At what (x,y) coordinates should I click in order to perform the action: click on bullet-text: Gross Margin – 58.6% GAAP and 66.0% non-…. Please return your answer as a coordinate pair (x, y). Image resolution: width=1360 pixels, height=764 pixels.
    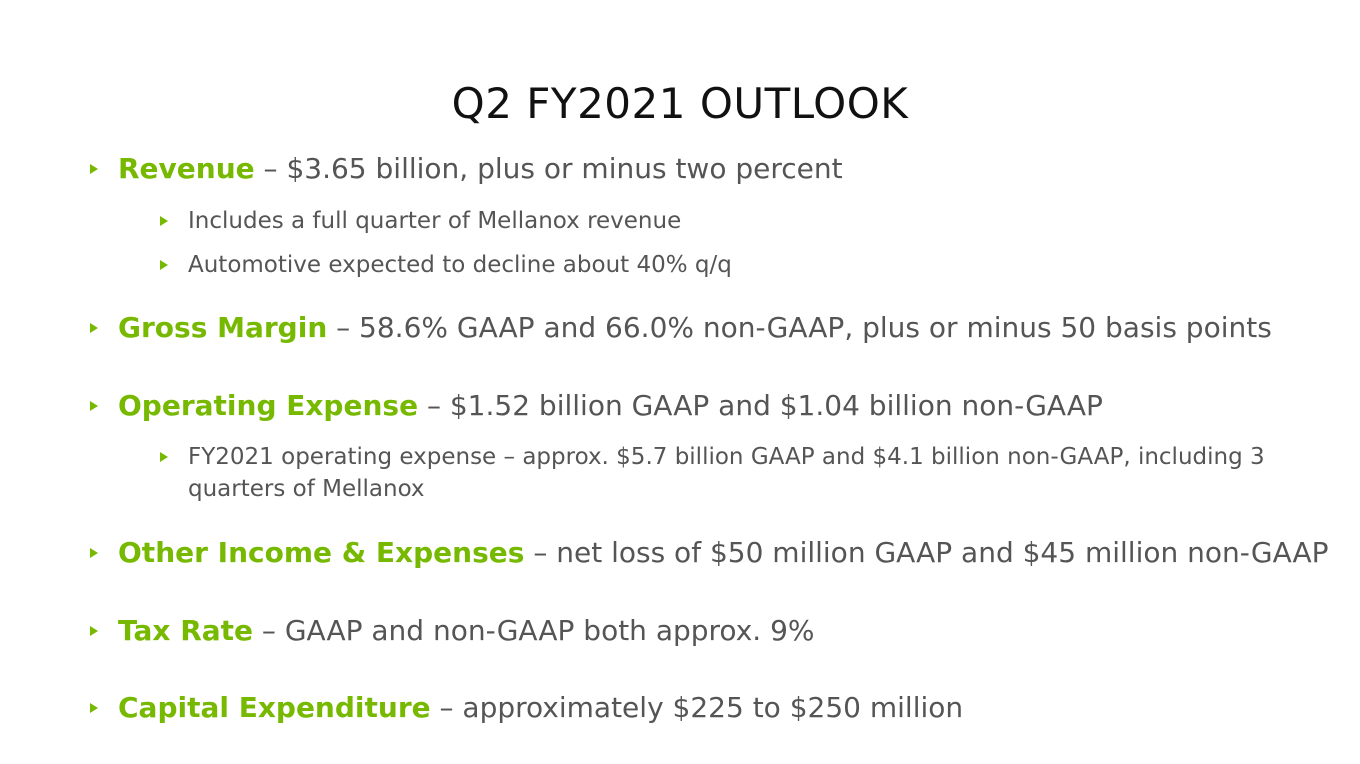
    Looking at the image, I should click on (714, 328).